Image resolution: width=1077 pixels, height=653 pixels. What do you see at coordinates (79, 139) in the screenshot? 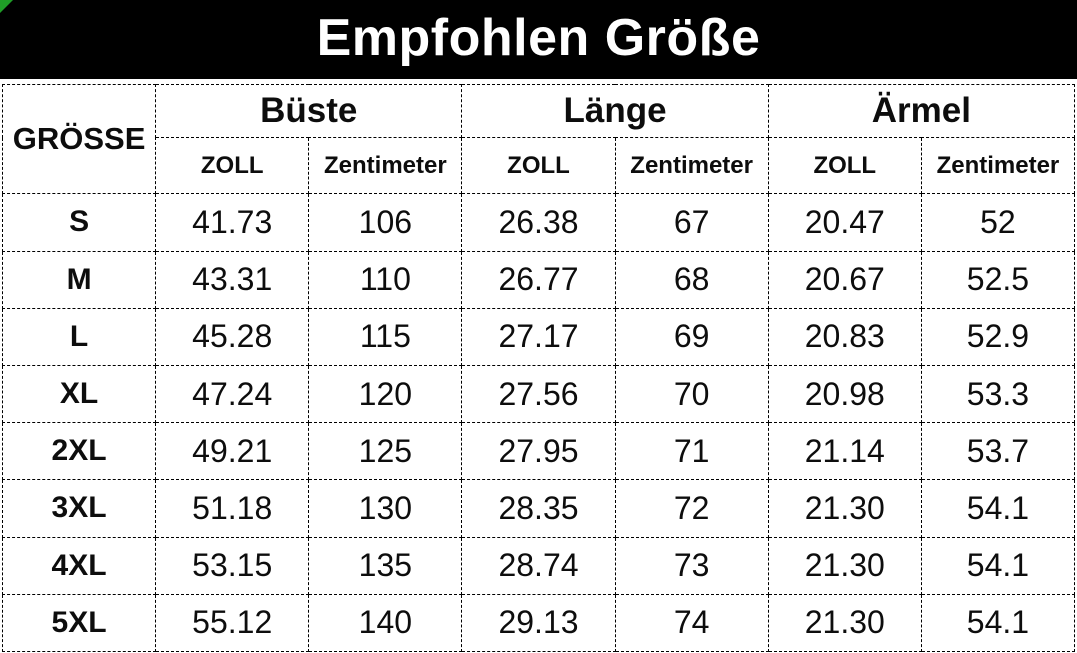
I see `size-column-header: GRÖSSE` at bounding box center [79, 139].